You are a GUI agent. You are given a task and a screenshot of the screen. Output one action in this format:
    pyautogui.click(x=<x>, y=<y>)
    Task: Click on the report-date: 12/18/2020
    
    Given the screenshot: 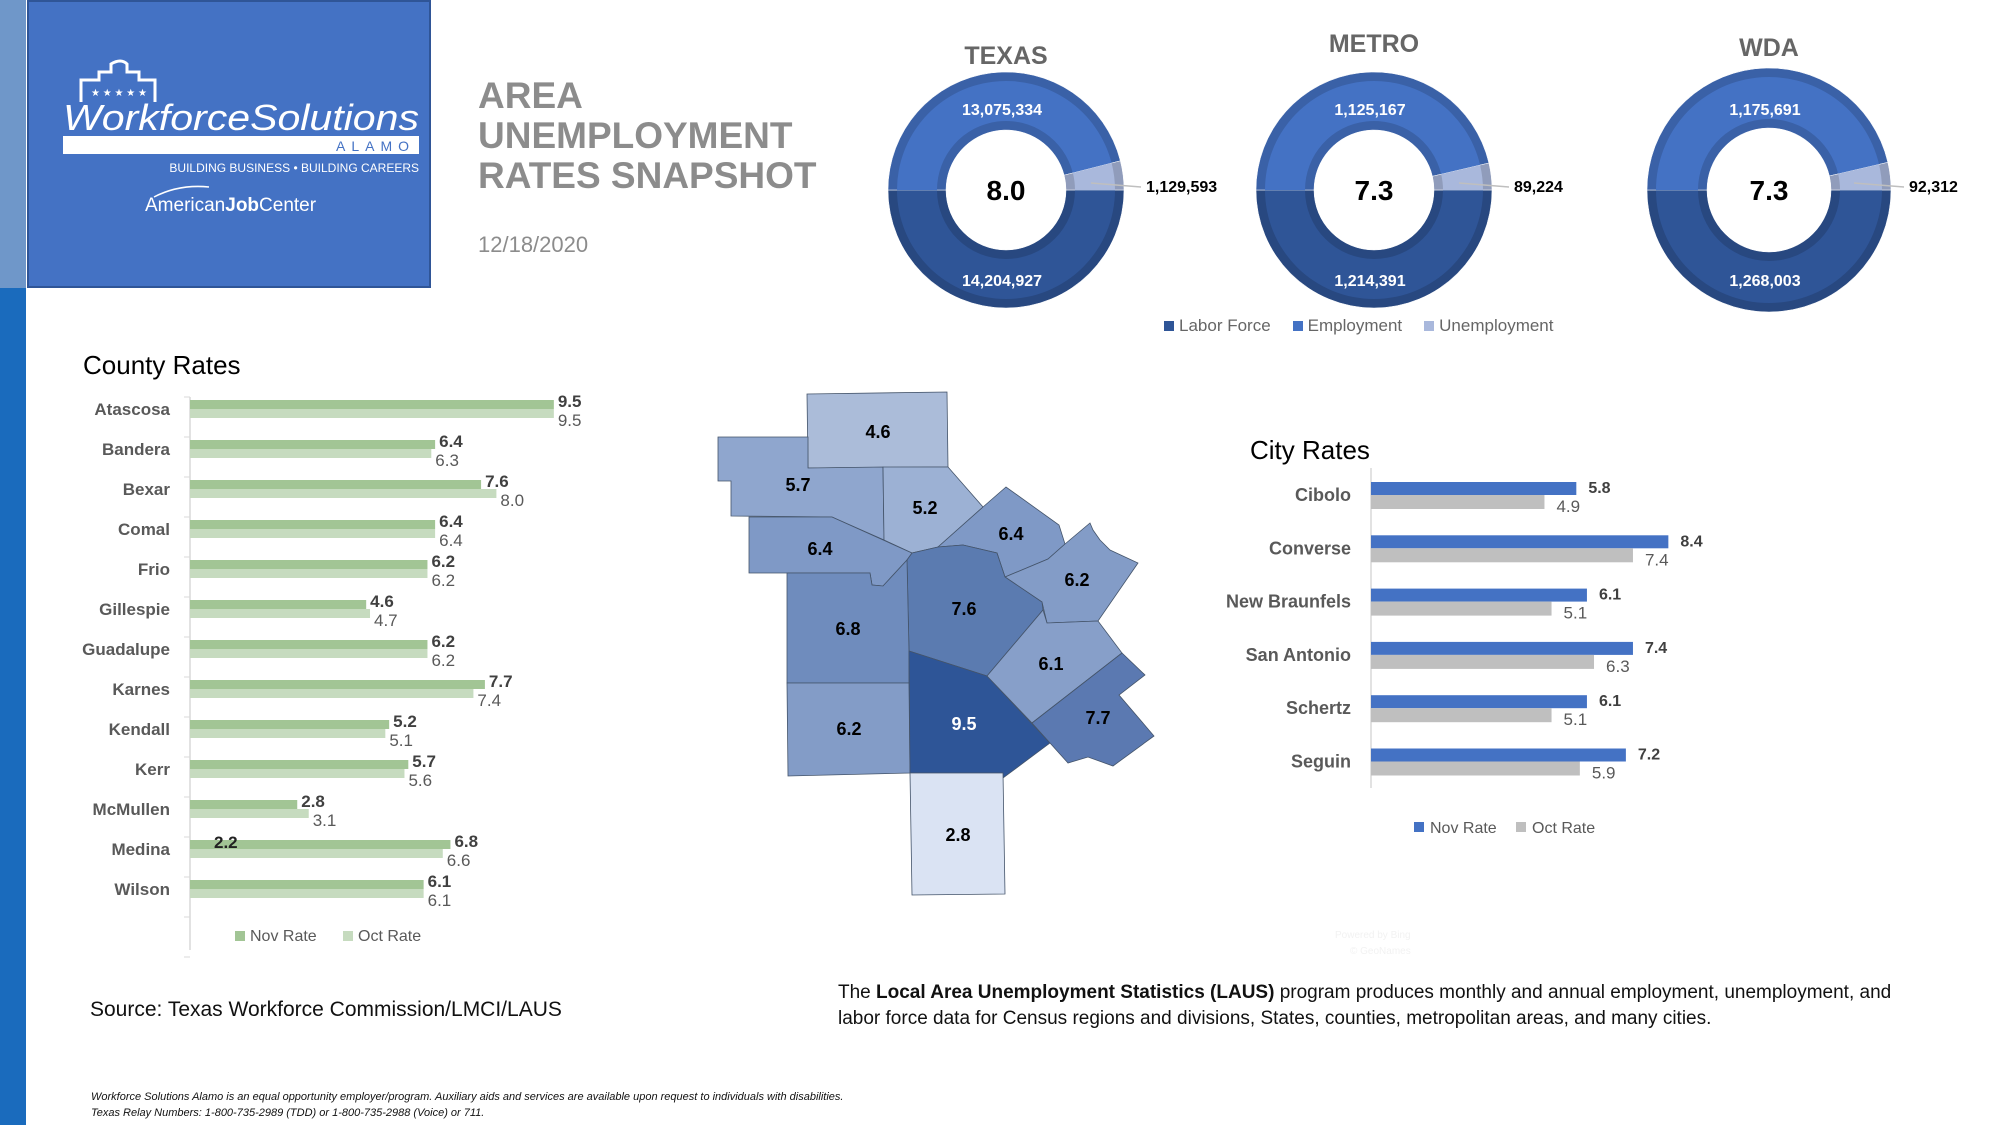 What is the action you would take?
    pyautogui.click(x=533, y=244)
    